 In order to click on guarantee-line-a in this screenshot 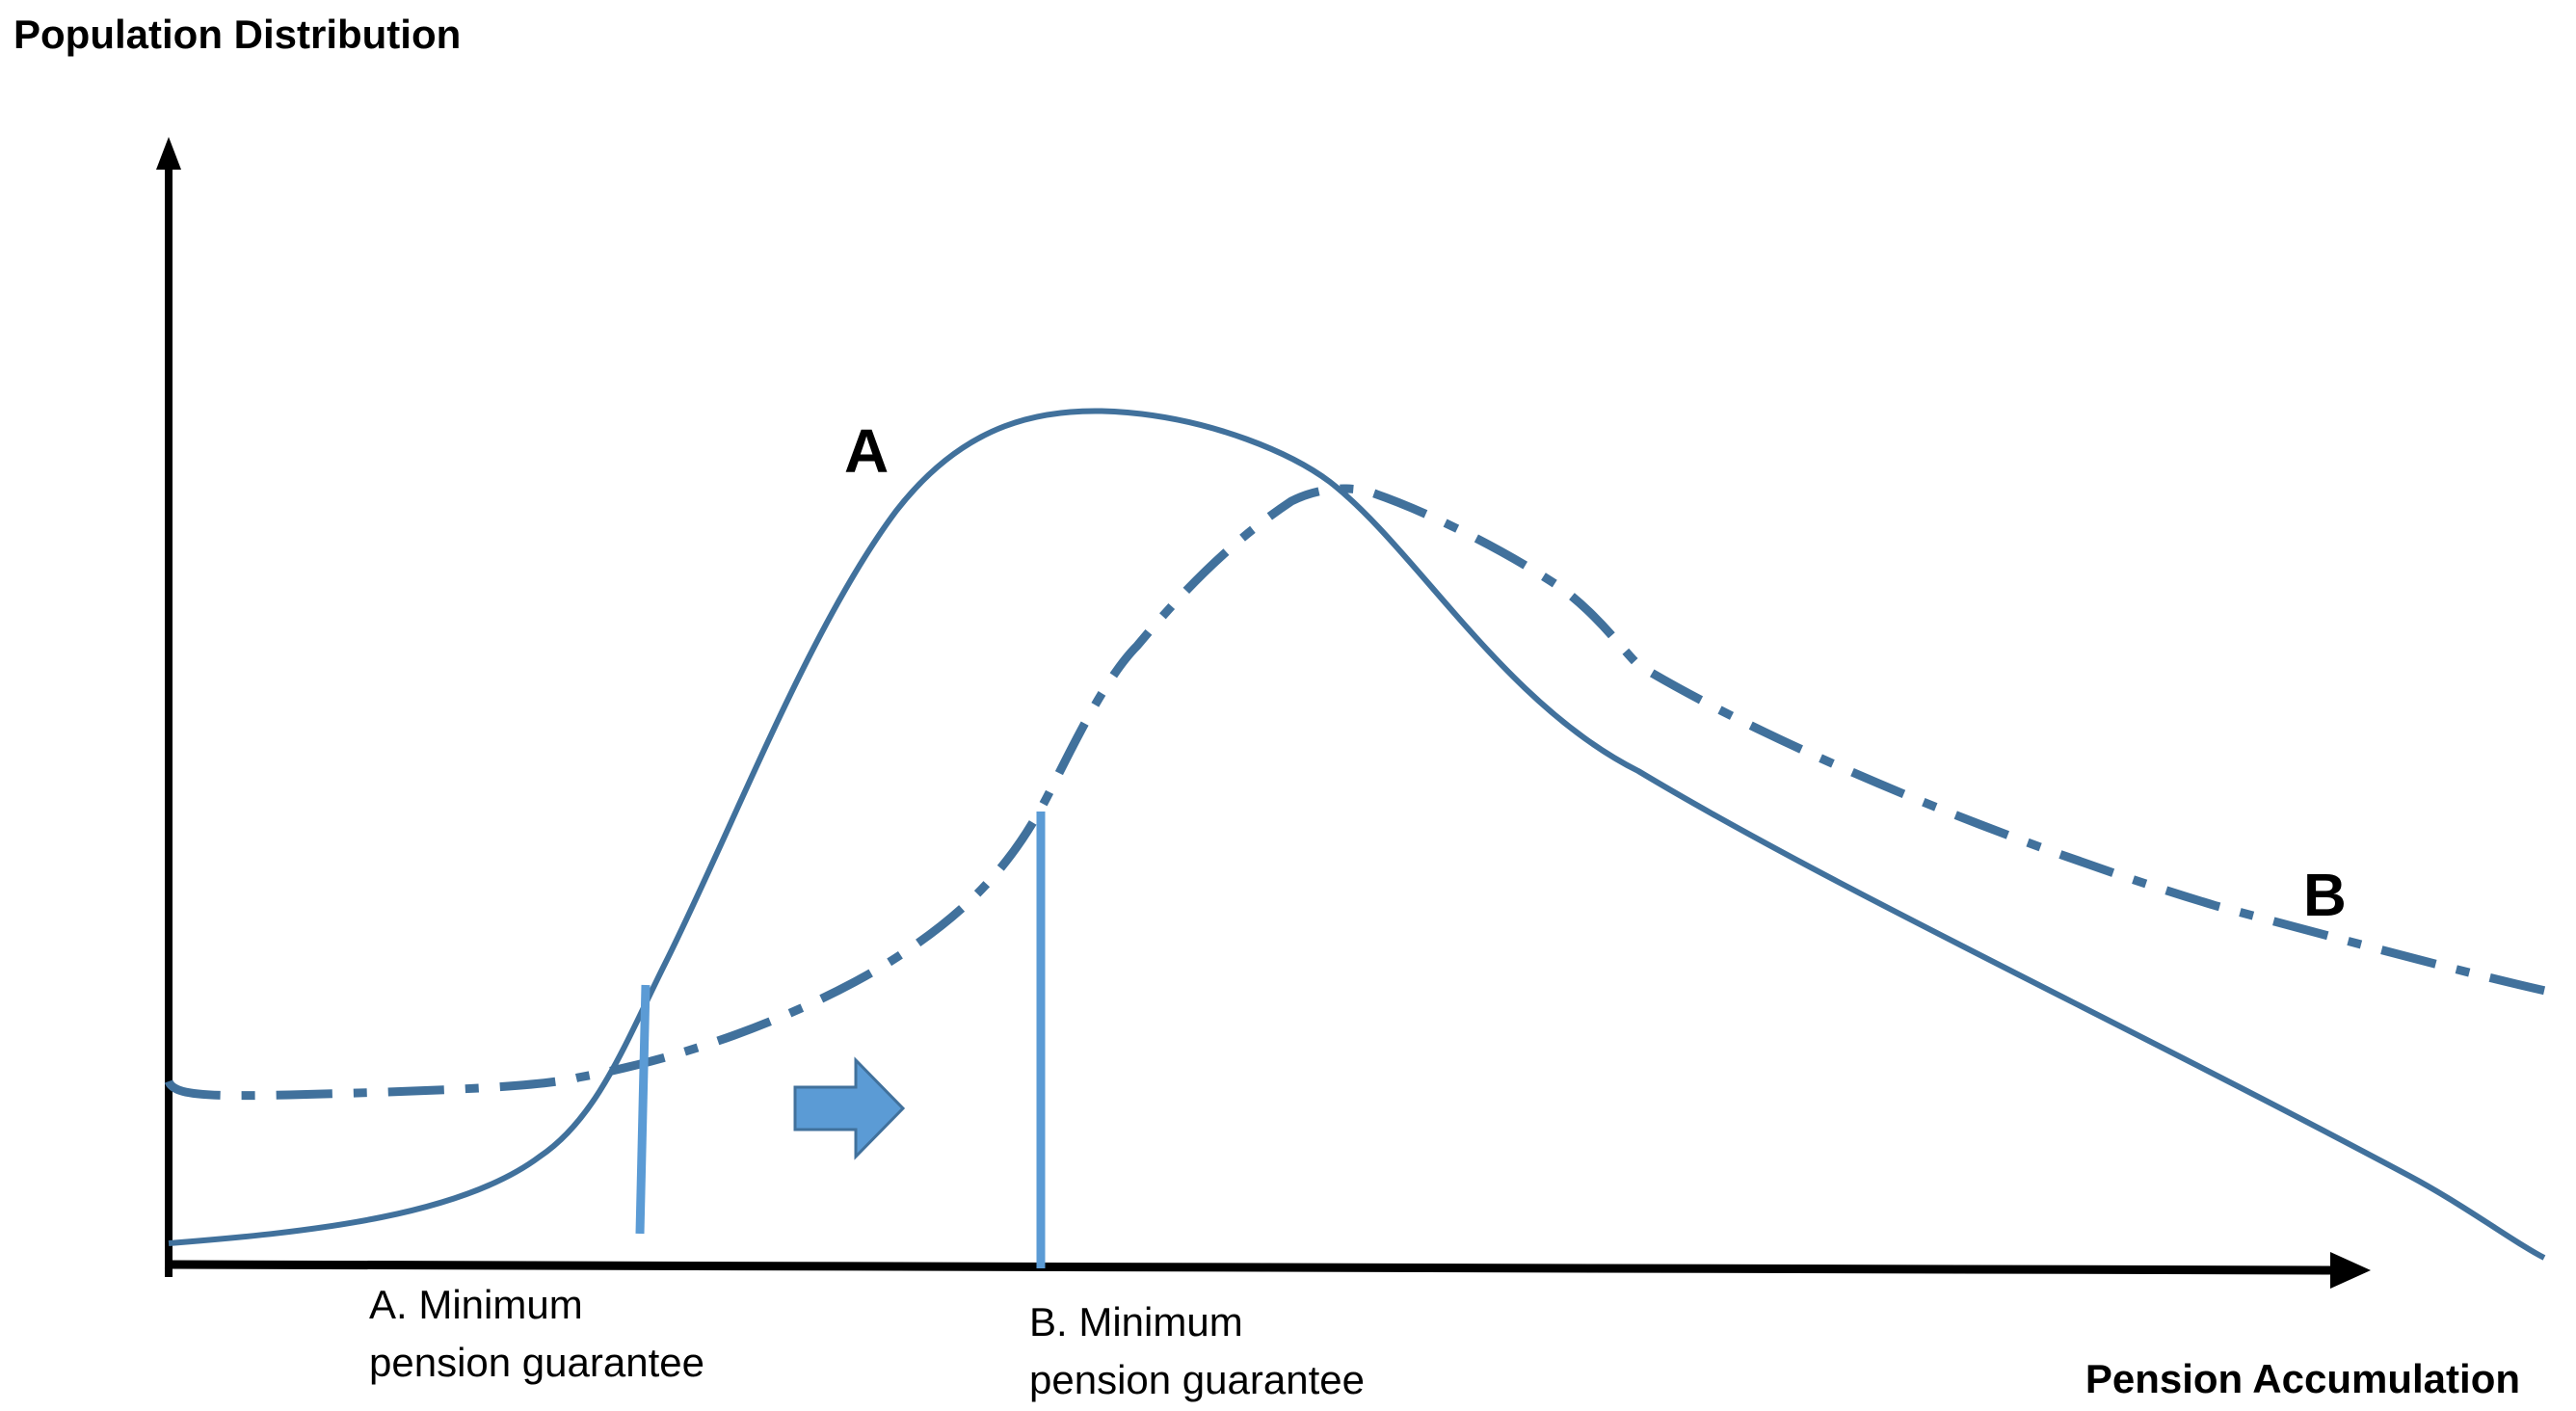, I will do `click(643, 1109)`.